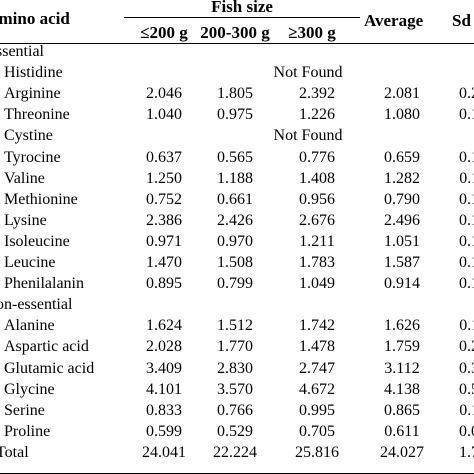 The image size is (474, 474). What do you see at coordinates (37, 114) in the screenshot?
I see `row-label: Threonine` at bounding box center [37, 114].